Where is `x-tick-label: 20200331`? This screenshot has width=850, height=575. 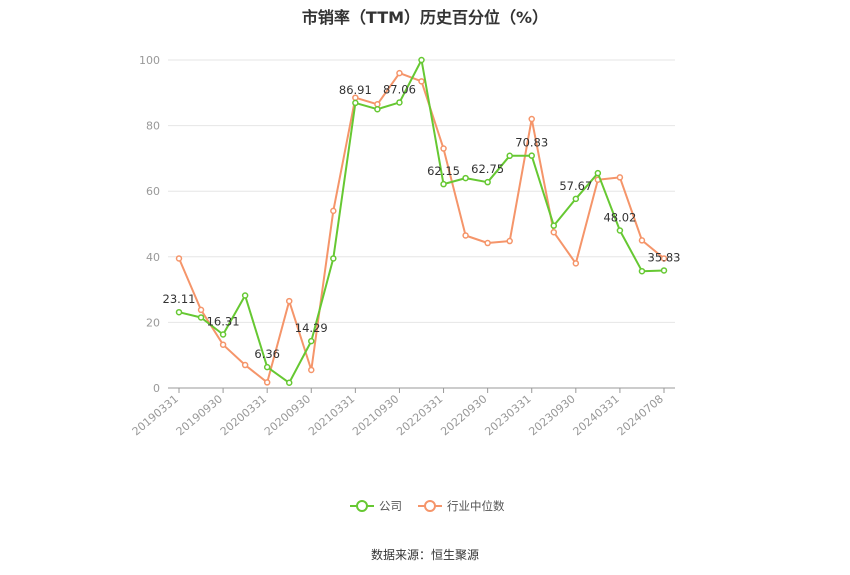
x-tick-label: 20200331 is located at coordinates (243, 415).